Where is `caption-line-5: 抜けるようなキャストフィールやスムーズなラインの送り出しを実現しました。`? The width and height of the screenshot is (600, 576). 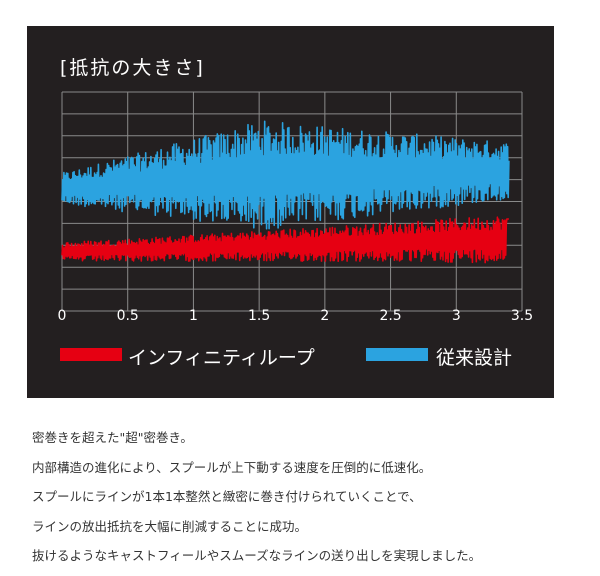 caption-line-5: 抜けるようなキャストフィールやスムーズなラインの送り出しを実現しました。 is located at coordinates (257, 555).